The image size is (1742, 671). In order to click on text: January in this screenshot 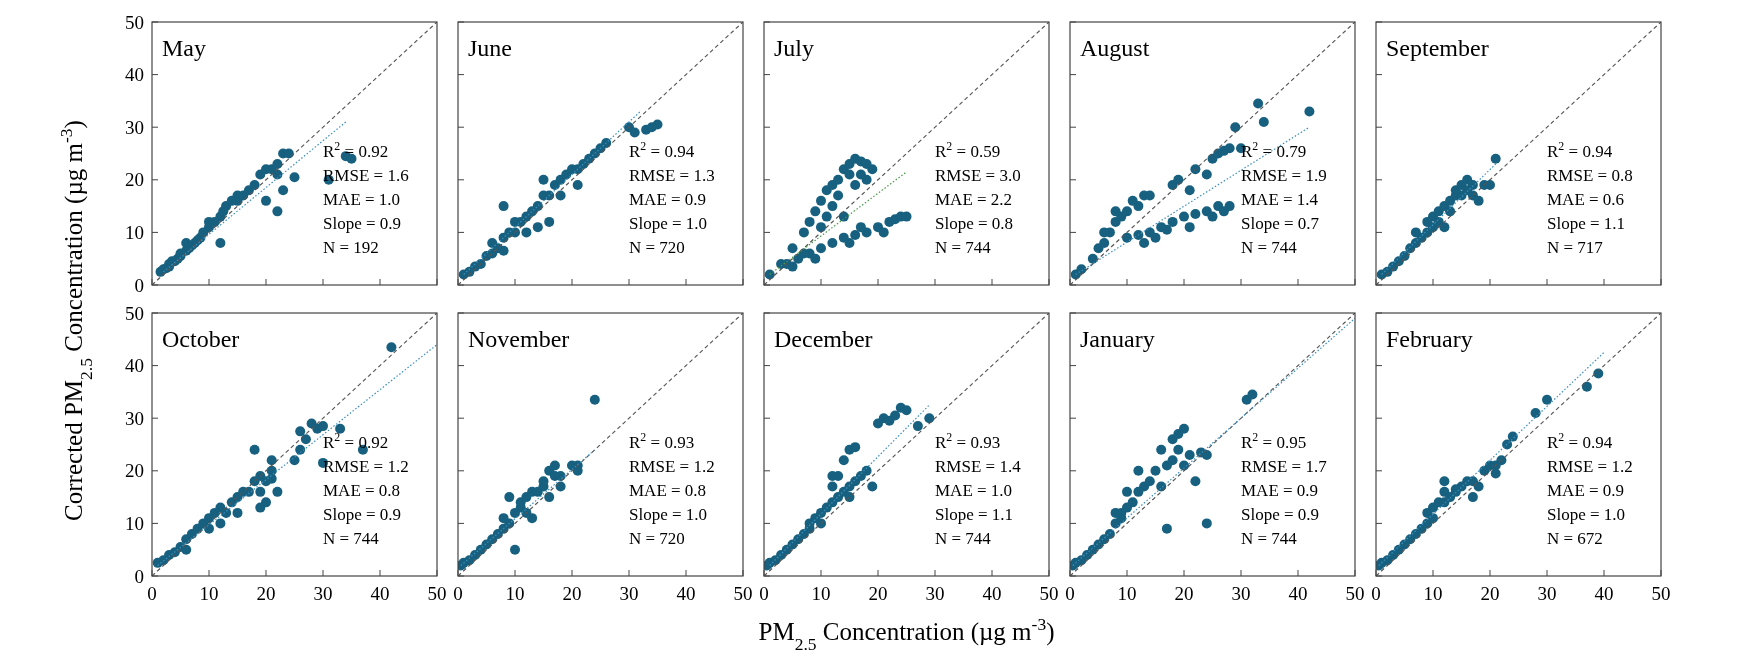, I will do `click(1117, 339)`.